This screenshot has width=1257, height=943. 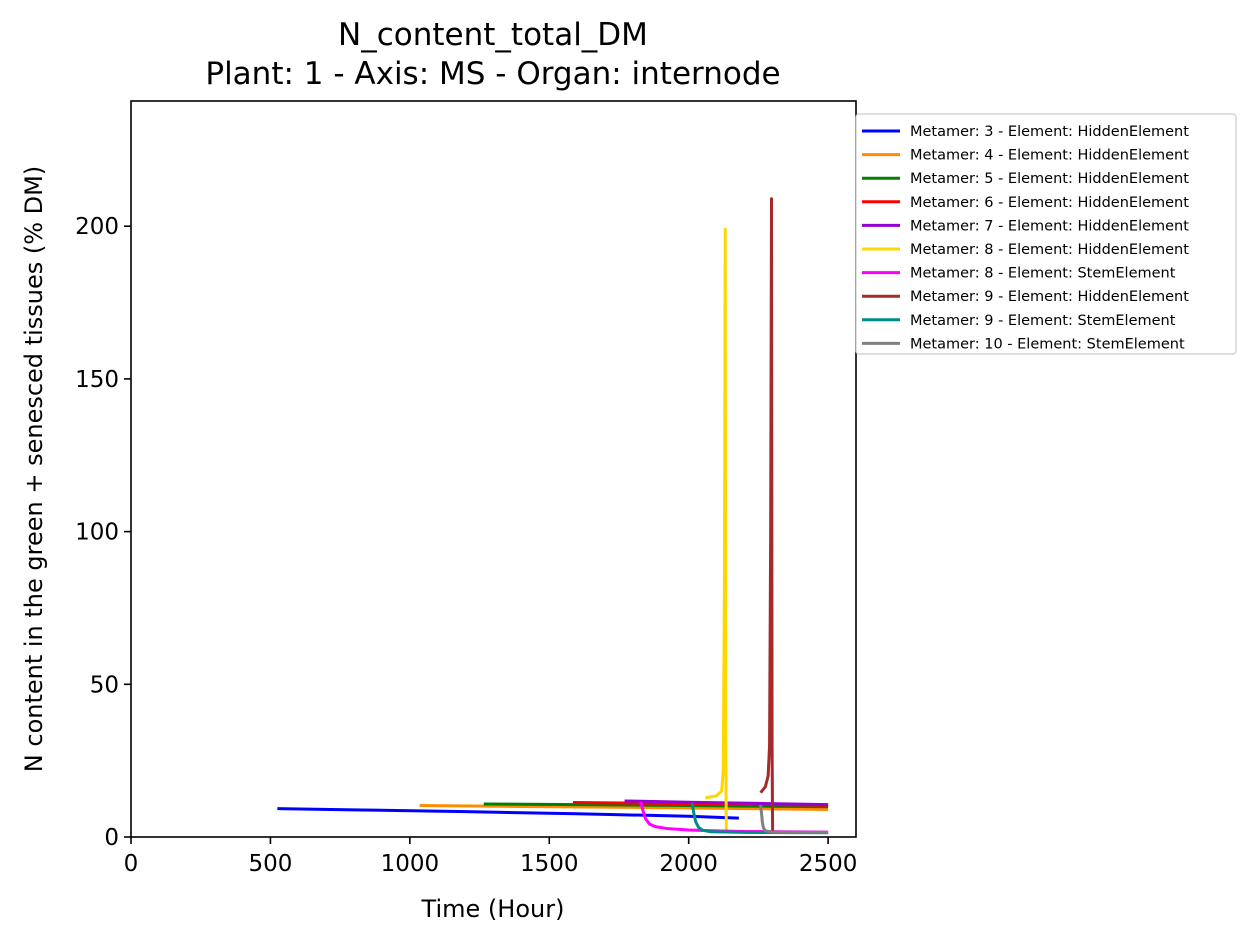 I want to click on x-axis-label: Time (Hour), so click(x=493, y=909).